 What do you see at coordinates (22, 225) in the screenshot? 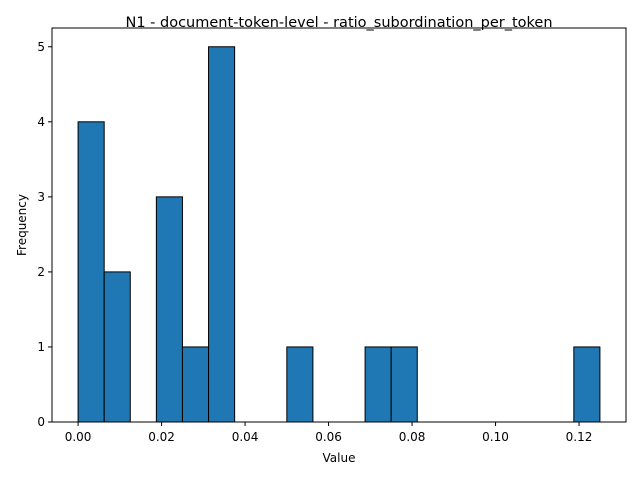
I see `y-axis-label: Frequency` at bounding box center [22, 225].